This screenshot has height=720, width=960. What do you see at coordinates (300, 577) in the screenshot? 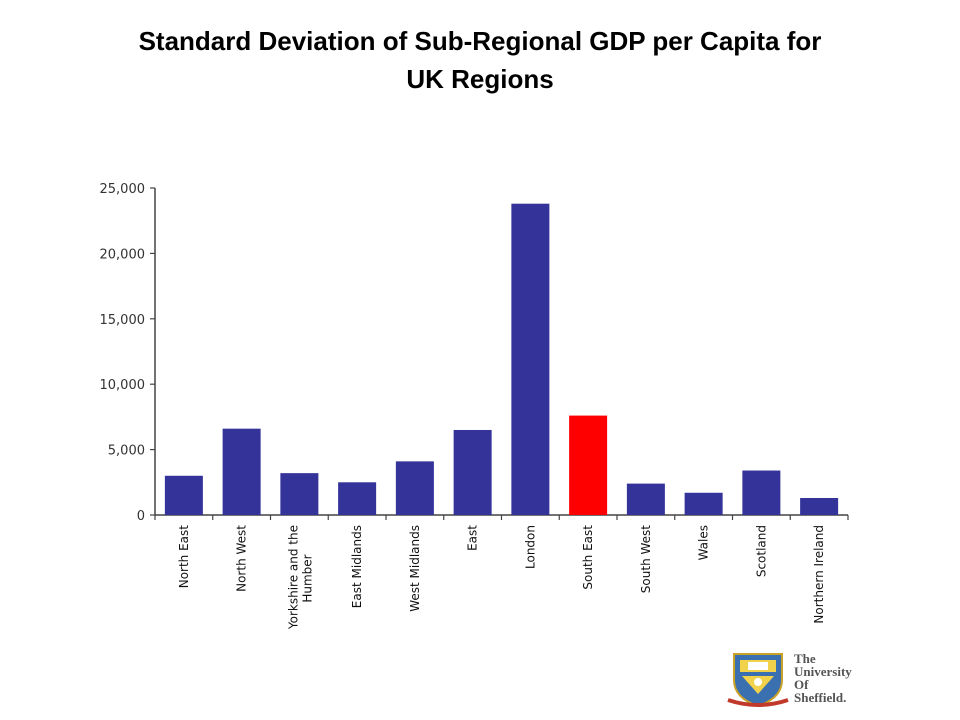
I see `x-tick-label: Yorkshire and theHumber` at bounding box center [300, 577].